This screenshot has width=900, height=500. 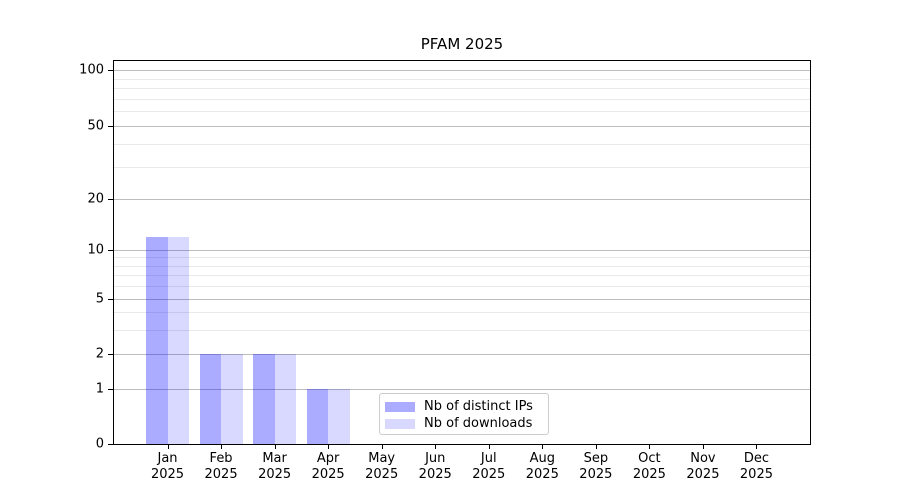 I want to click on y-tick-label: 5, so click(x=99, y=299).